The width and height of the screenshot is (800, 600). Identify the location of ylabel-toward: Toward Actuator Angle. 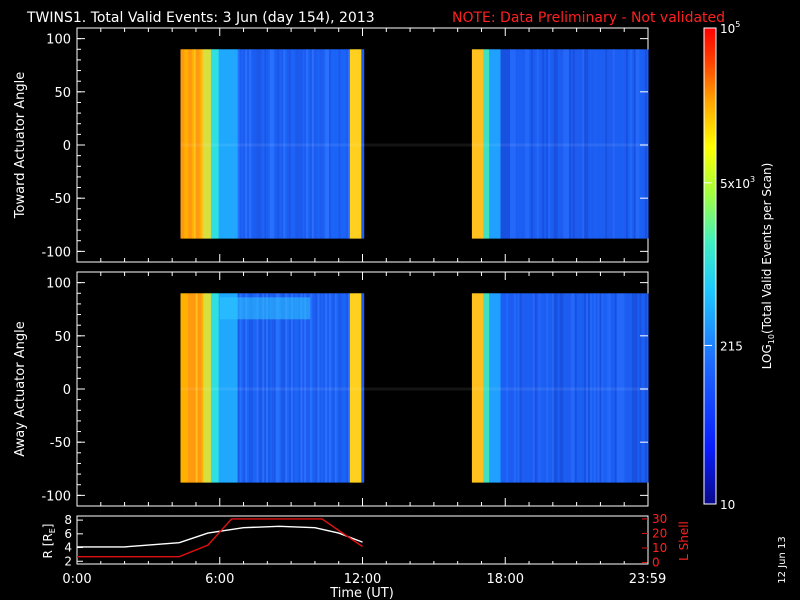
(20, 145).